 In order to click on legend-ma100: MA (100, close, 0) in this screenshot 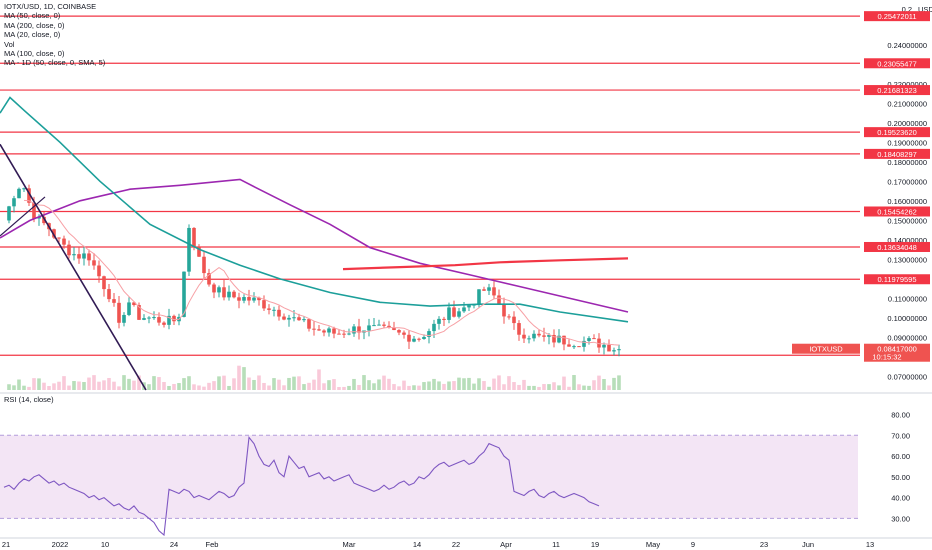, I will do `click(34, 54)`.